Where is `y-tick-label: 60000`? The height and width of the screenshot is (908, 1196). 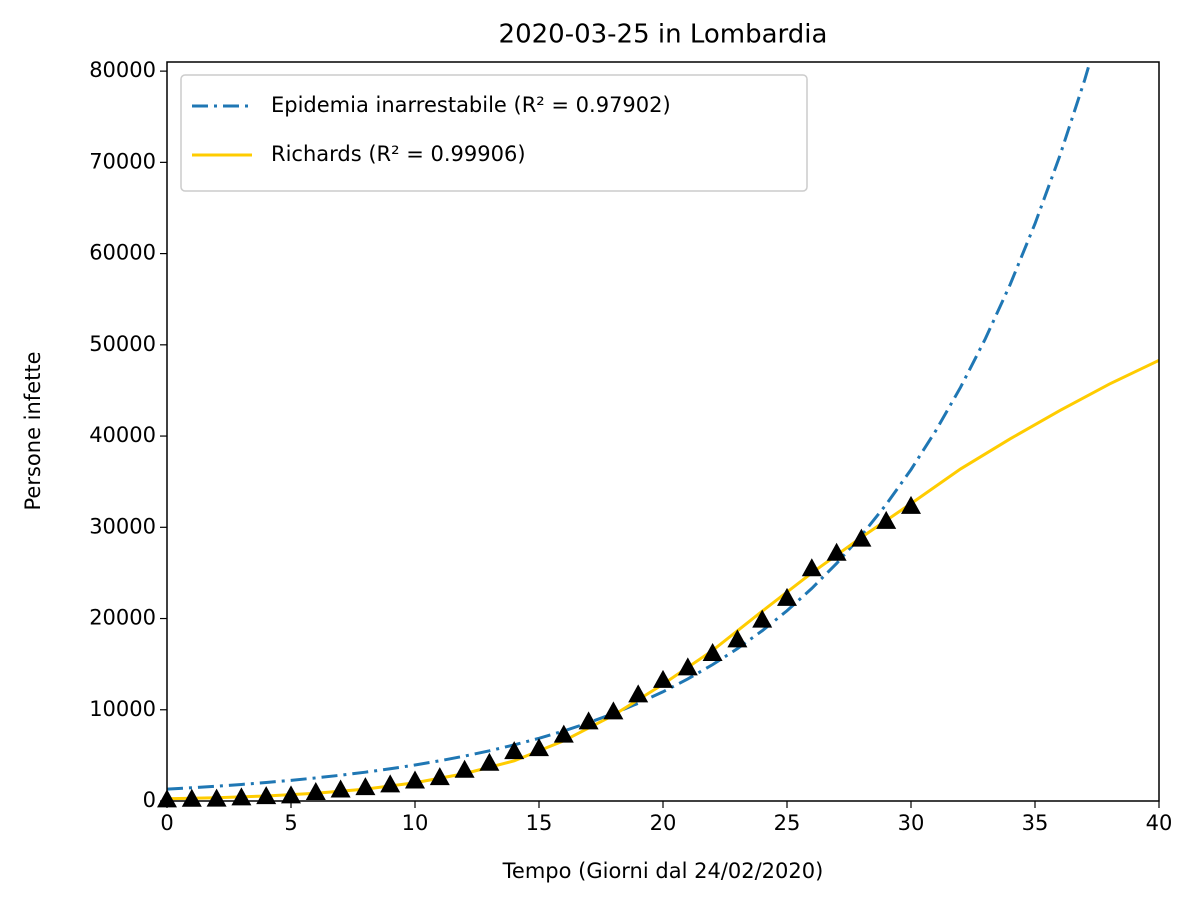 y-tick-label: 60000 is located at coordinates (122, 253).